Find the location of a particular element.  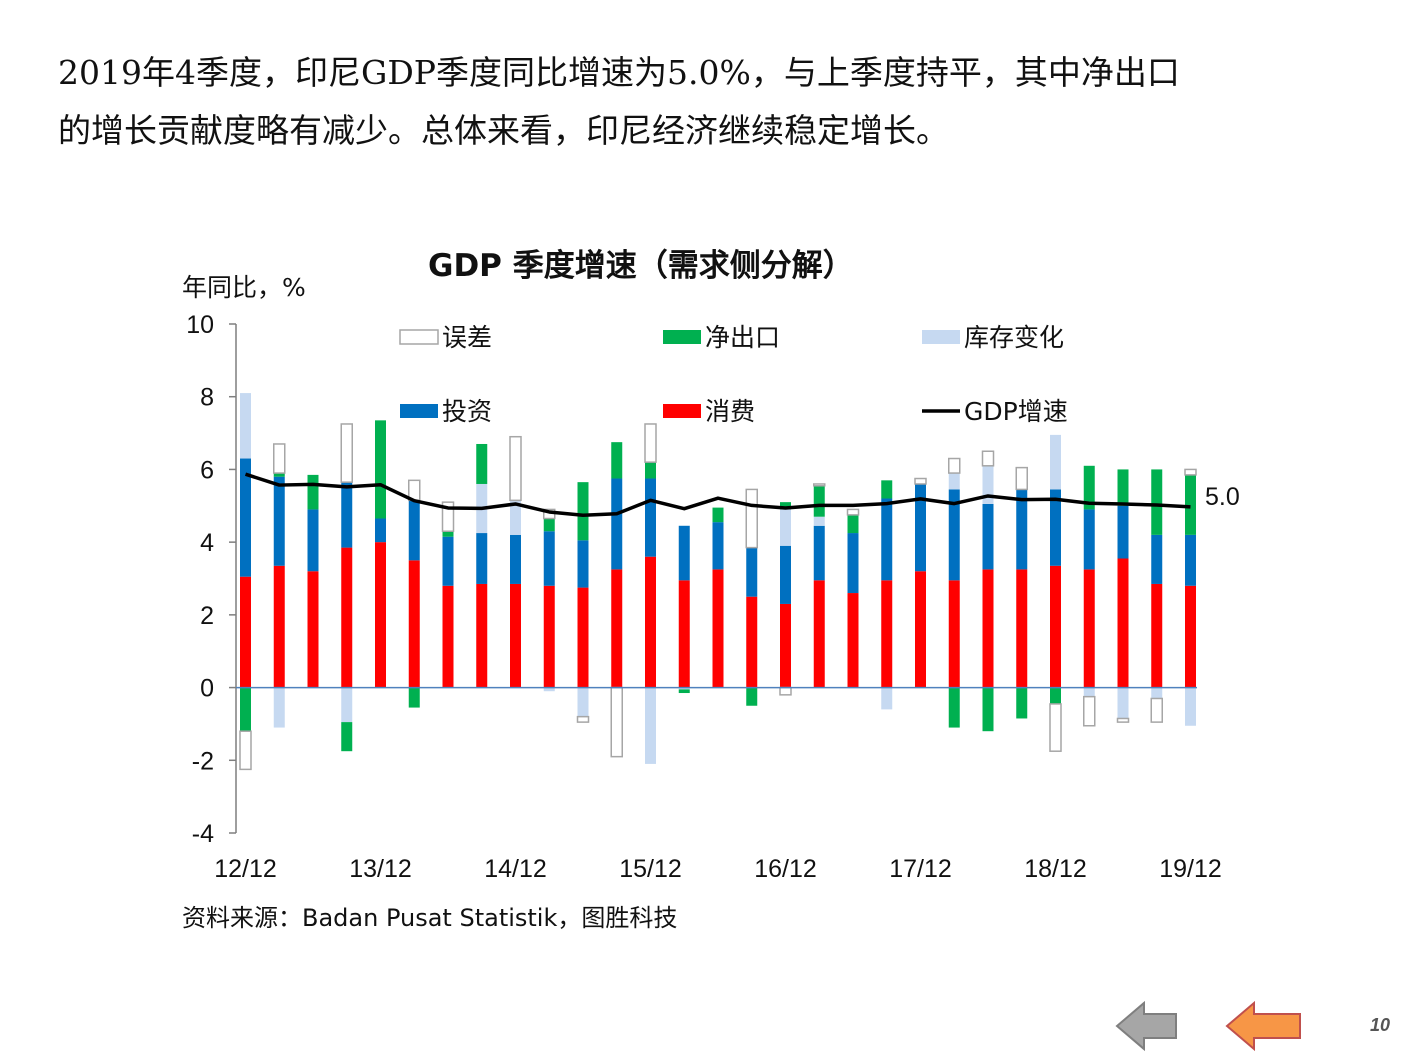

y-tick-label: 2 is located at coordinates (207, 616).